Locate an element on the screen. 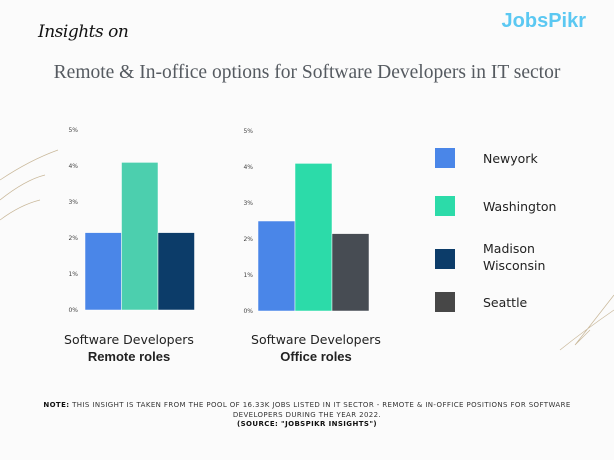  legend-item-seattle: Seattle is located at coordinates (481, 302).